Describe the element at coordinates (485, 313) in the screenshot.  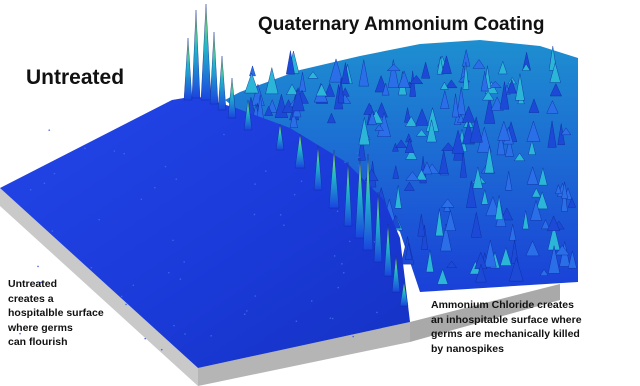
I see `coating-slab-side` at that location.